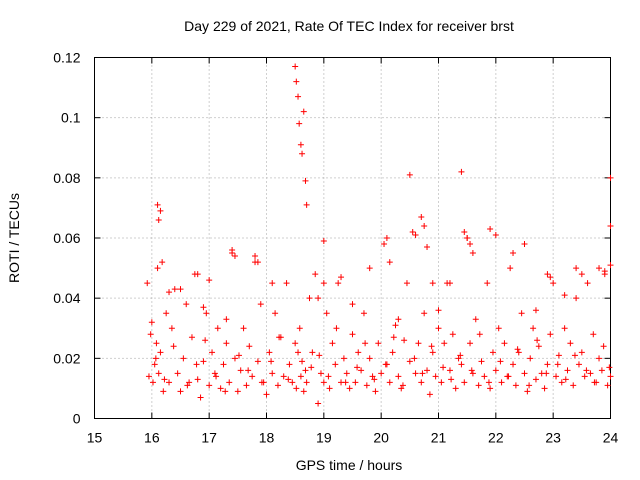 This screenshot has width=640, height=480. Describe the element at coordinates (66, 298) in the screenshot. I see `y-tick-label: 0.04` at that location.